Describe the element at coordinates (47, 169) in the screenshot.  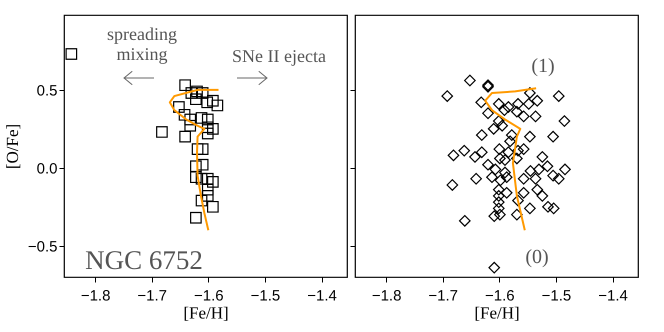
I see `y-tick-label: 0.0` at that location.